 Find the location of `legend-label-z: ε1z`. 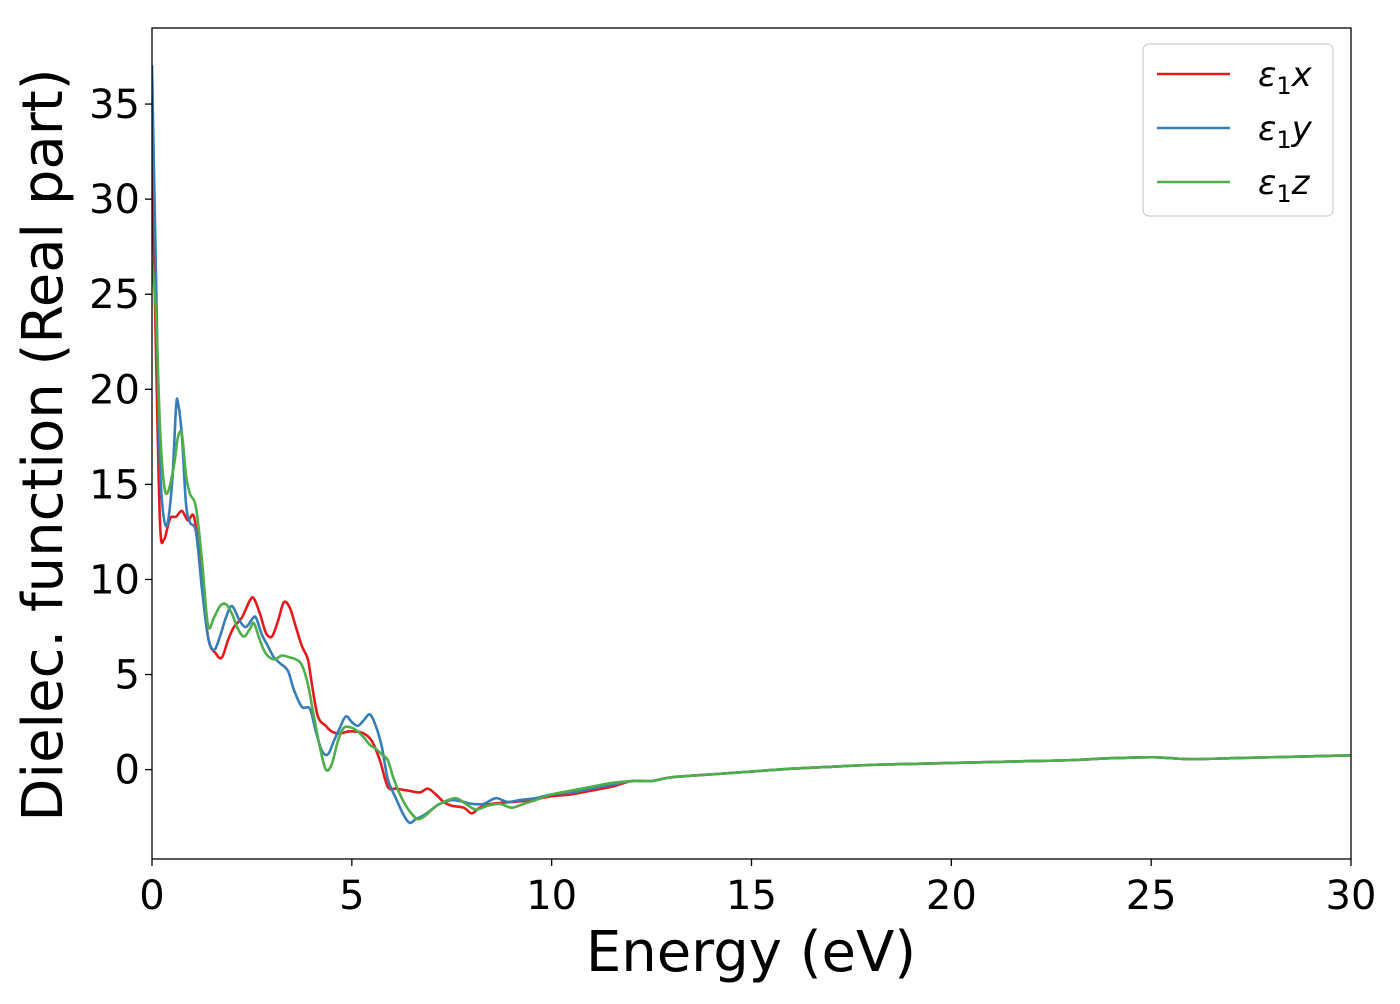

legend-label-z: ε1z is located at coordinates (1284, 185).